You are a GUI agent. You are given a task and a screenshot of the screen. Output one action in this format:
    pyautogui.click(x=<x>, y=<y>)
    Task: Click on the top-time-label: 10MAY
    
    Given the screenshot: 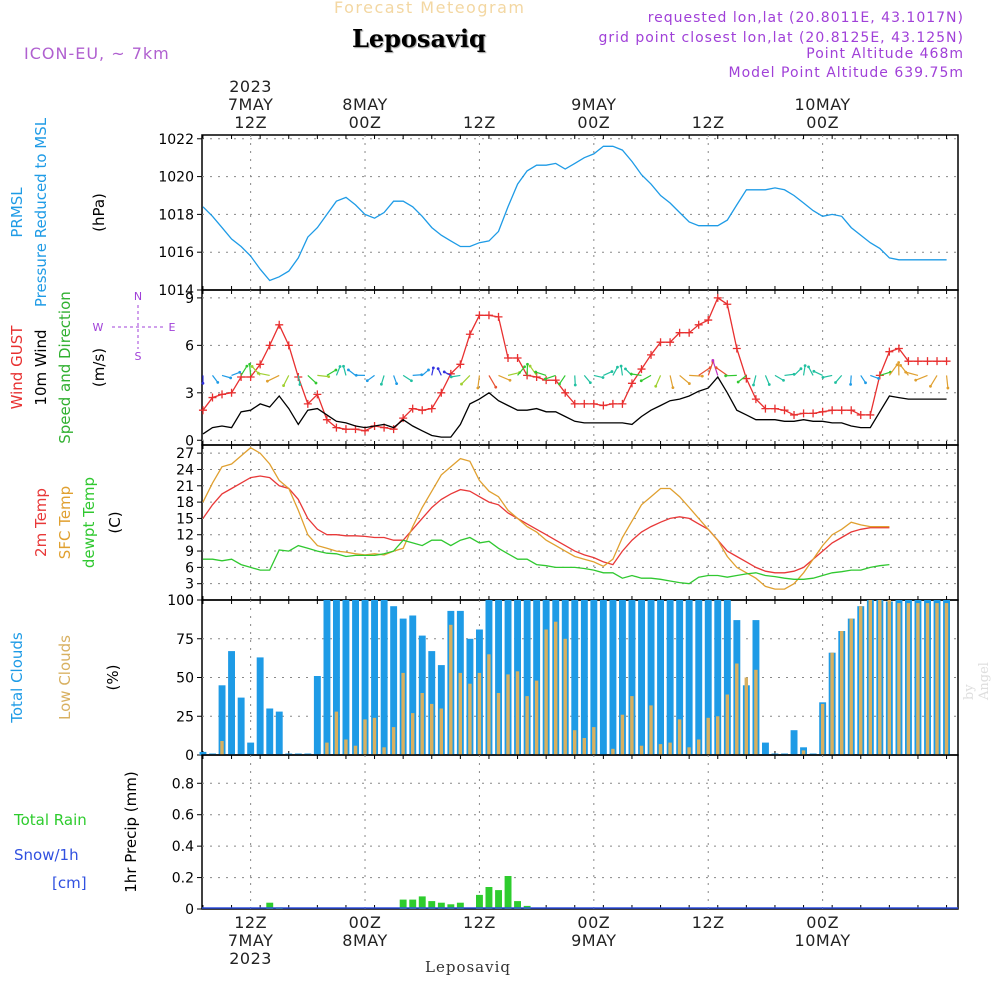 What is the action you would take?
    pyautogui.click(x=823, y=104)
    